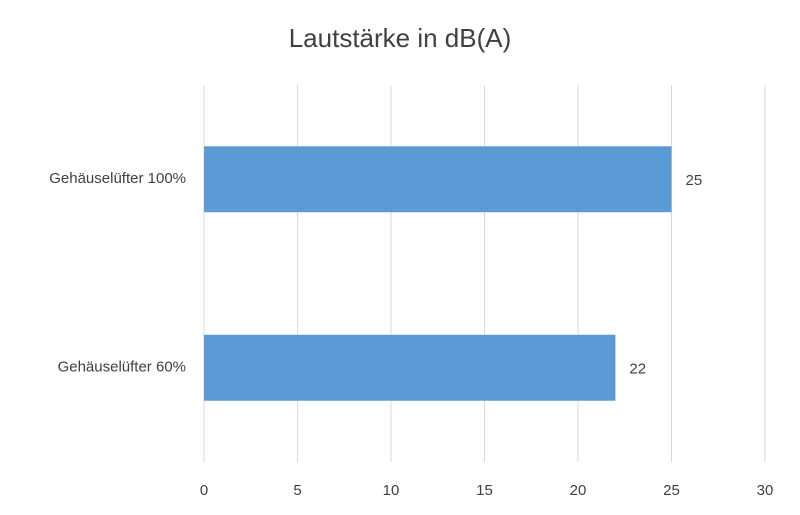 Image resolution: width=800 pixels, height=515 pixels. I want to click on x-tick-label: 5, so click(297, 490).